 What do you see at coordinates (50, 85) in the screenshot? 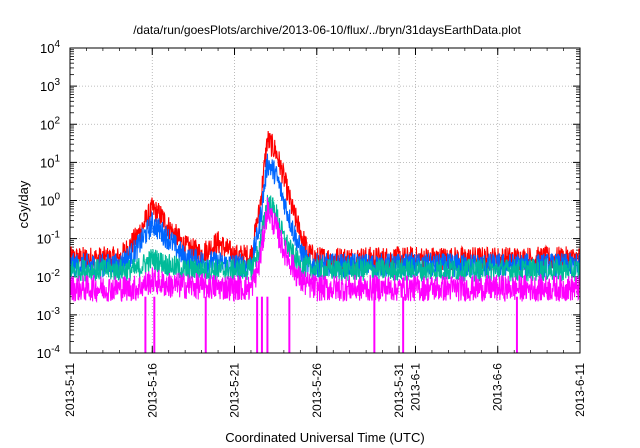
I see `y-tick-label: 10³` at bounding box center [50, 85].